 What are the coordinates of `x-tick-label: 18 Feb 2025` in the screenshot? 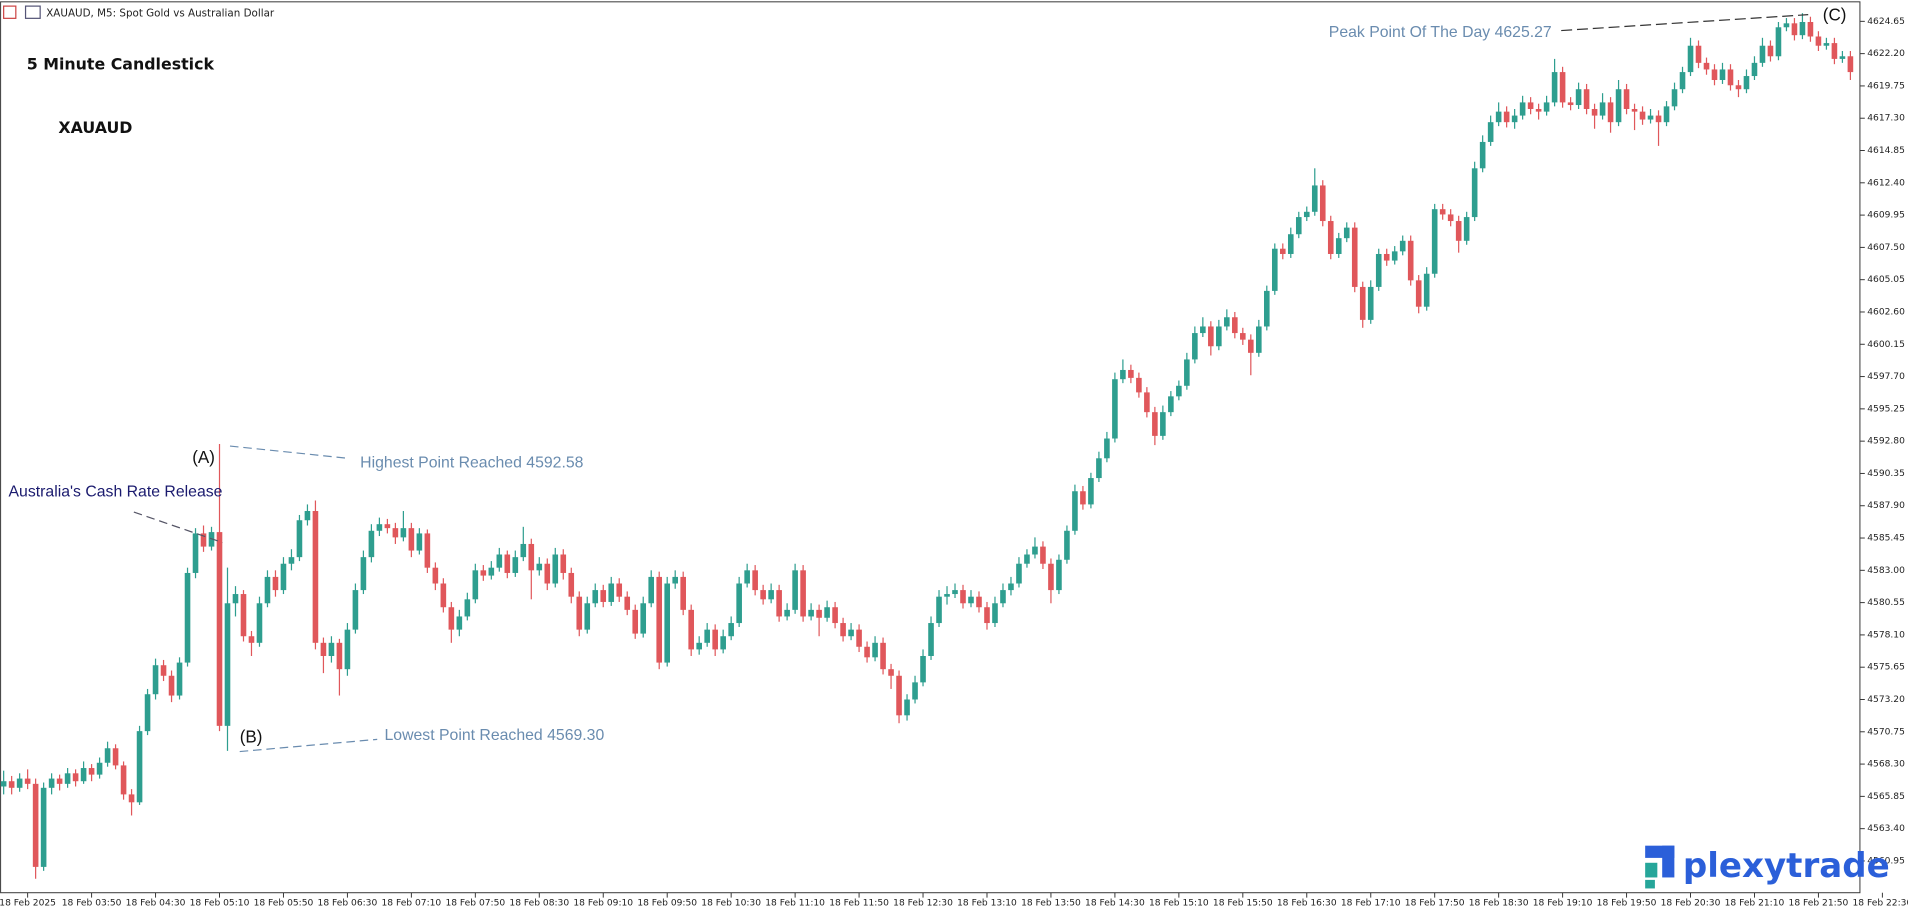 It's located at (28, 903).